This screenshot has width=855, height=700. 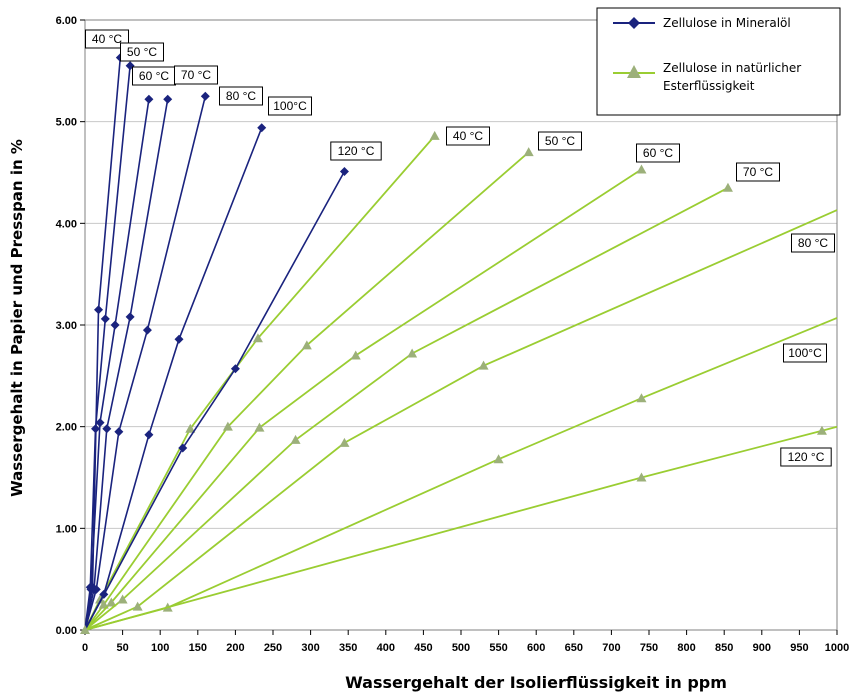 I want to click on legend-label-ester-line2: Esterflüssigkeit, so click(x=709, y=86).